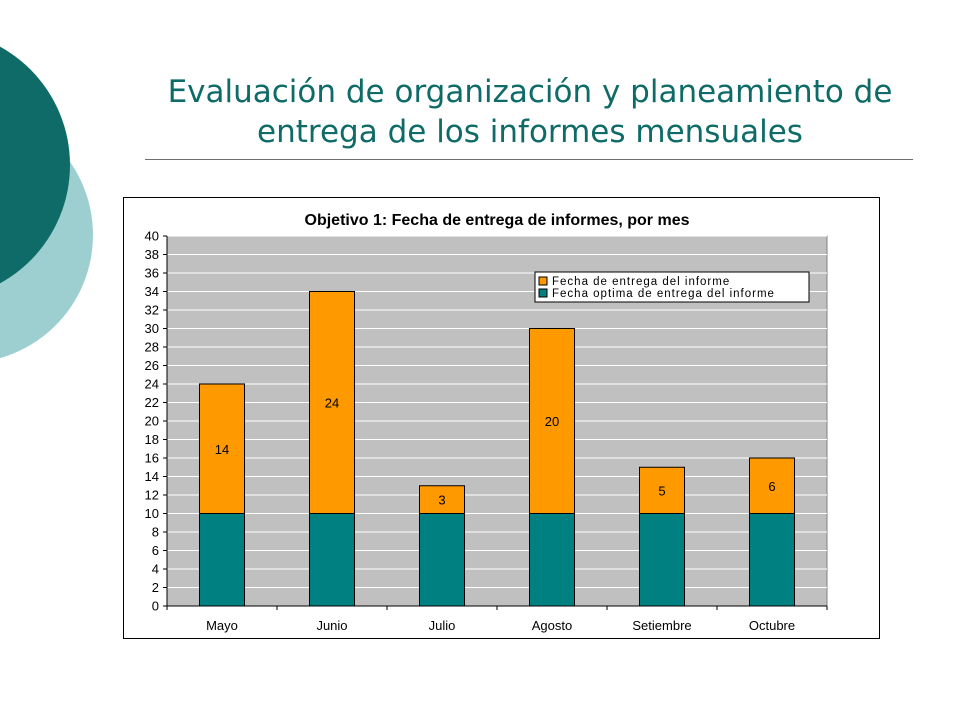 Image resolution: width=960 pixels, height=720 pixels. What do you see at coordinates (772, 625) in the screenshot?
I see `x-tick-label: Octubre` at bounding box center [772, 625].